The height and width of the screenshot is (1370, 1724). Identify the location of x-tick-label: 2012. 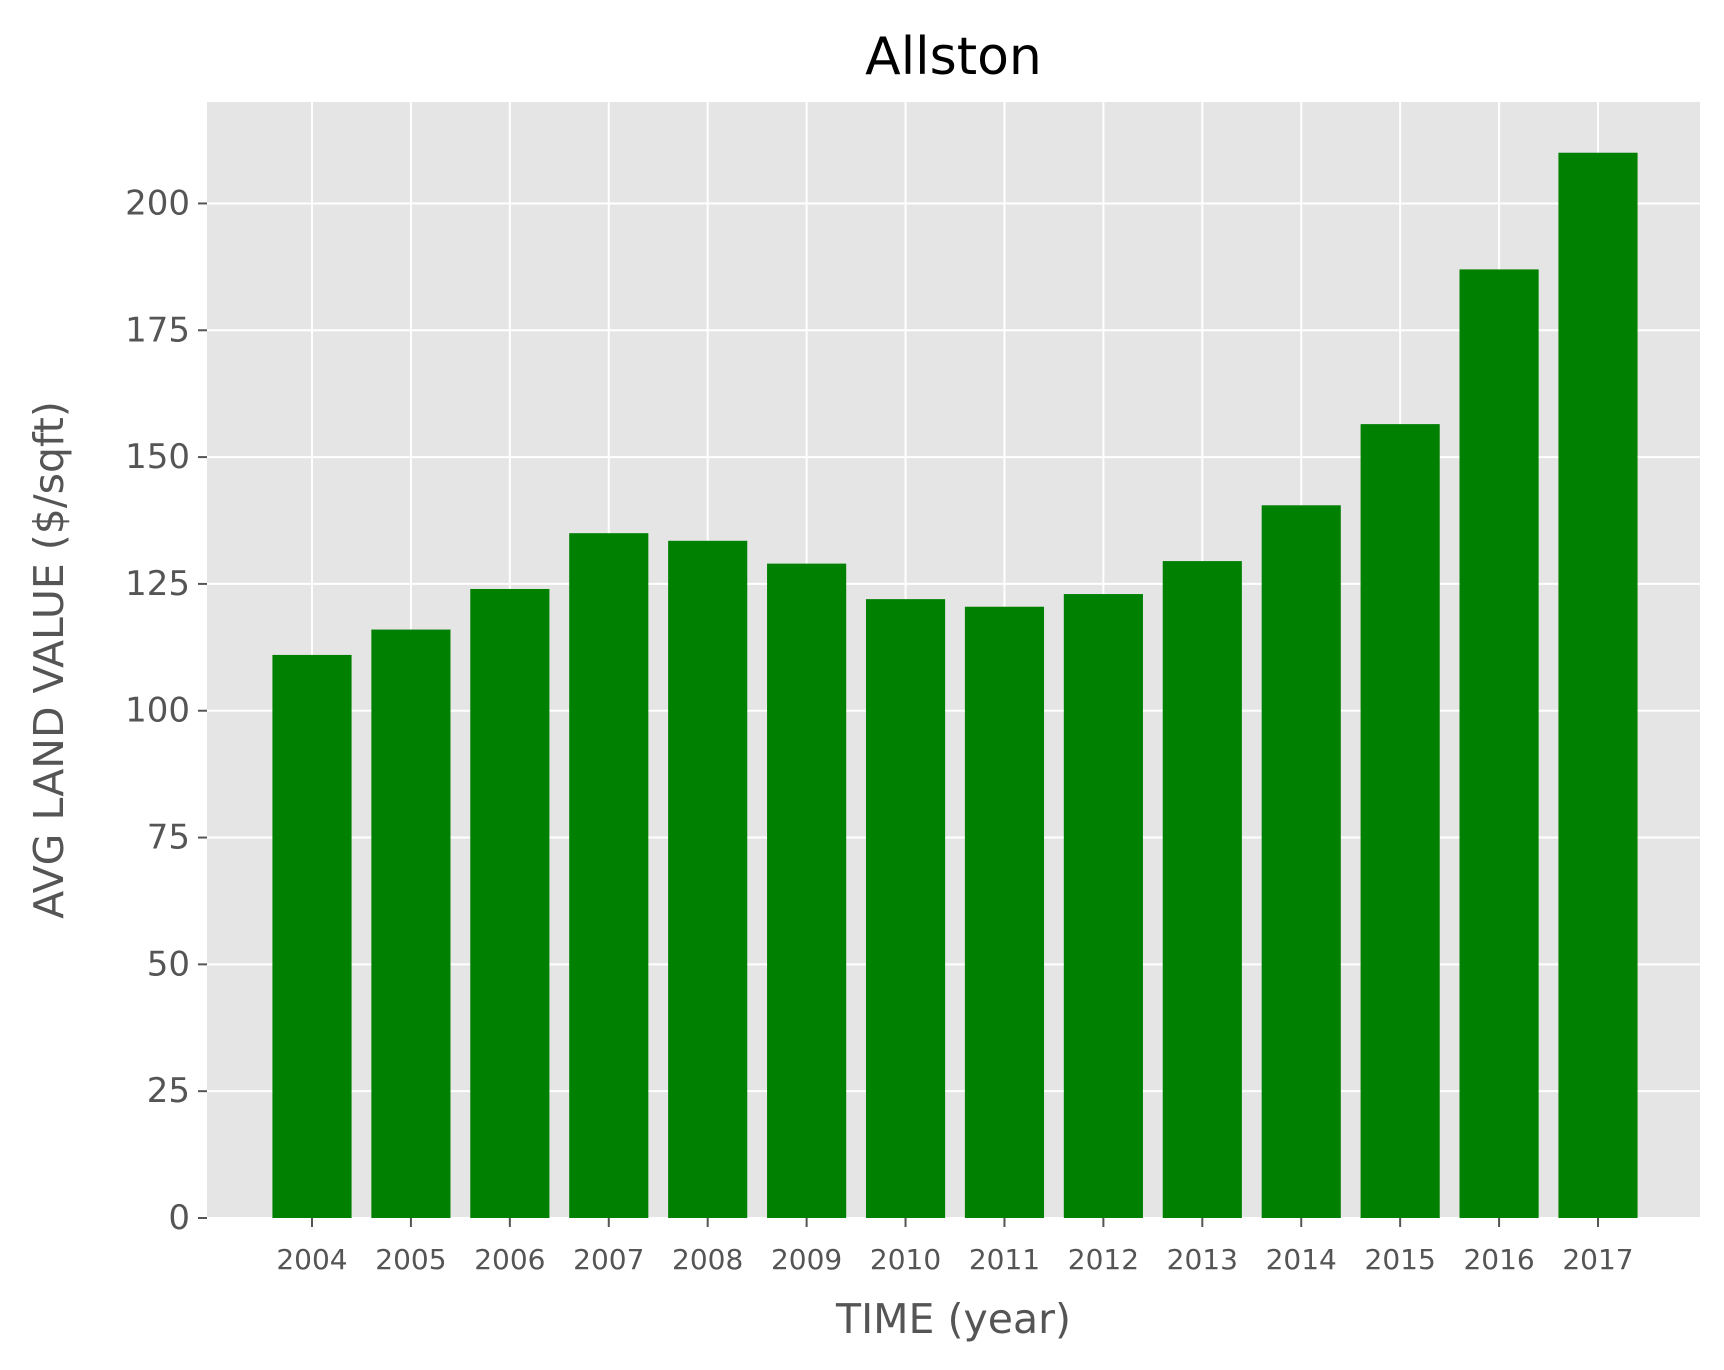
(1103, 1259).